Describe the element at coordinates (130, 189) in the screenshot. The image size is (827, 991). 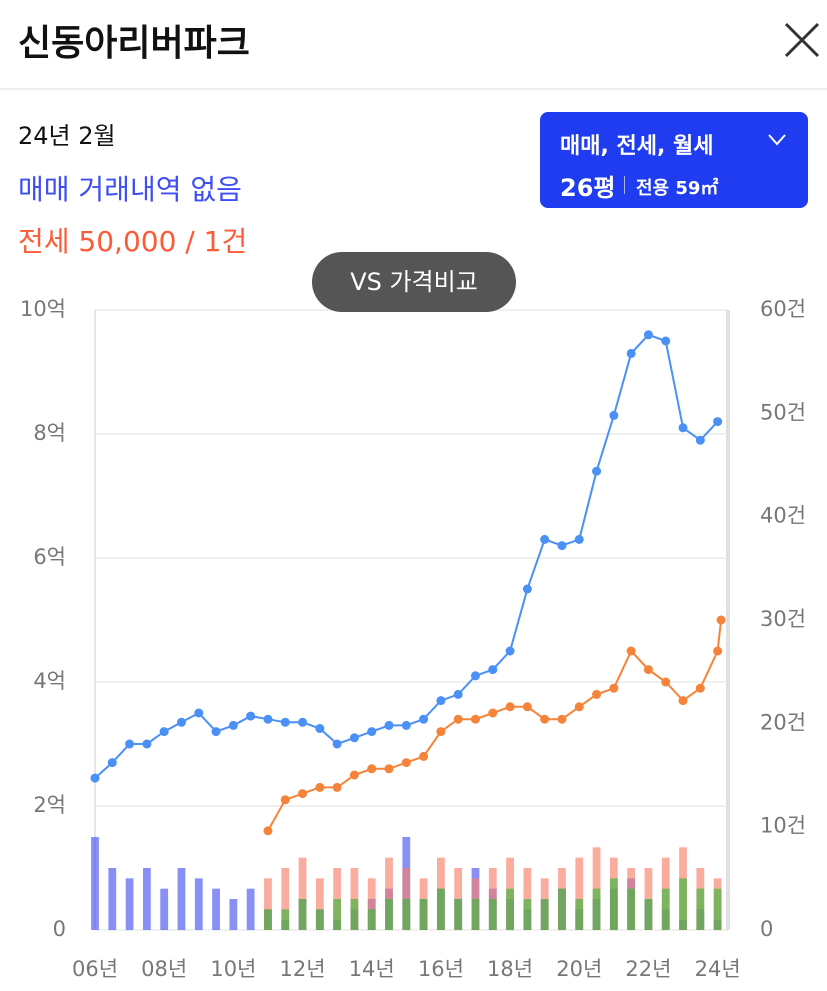
I see `sale-info: 매매 거래내역 없음` at that location.